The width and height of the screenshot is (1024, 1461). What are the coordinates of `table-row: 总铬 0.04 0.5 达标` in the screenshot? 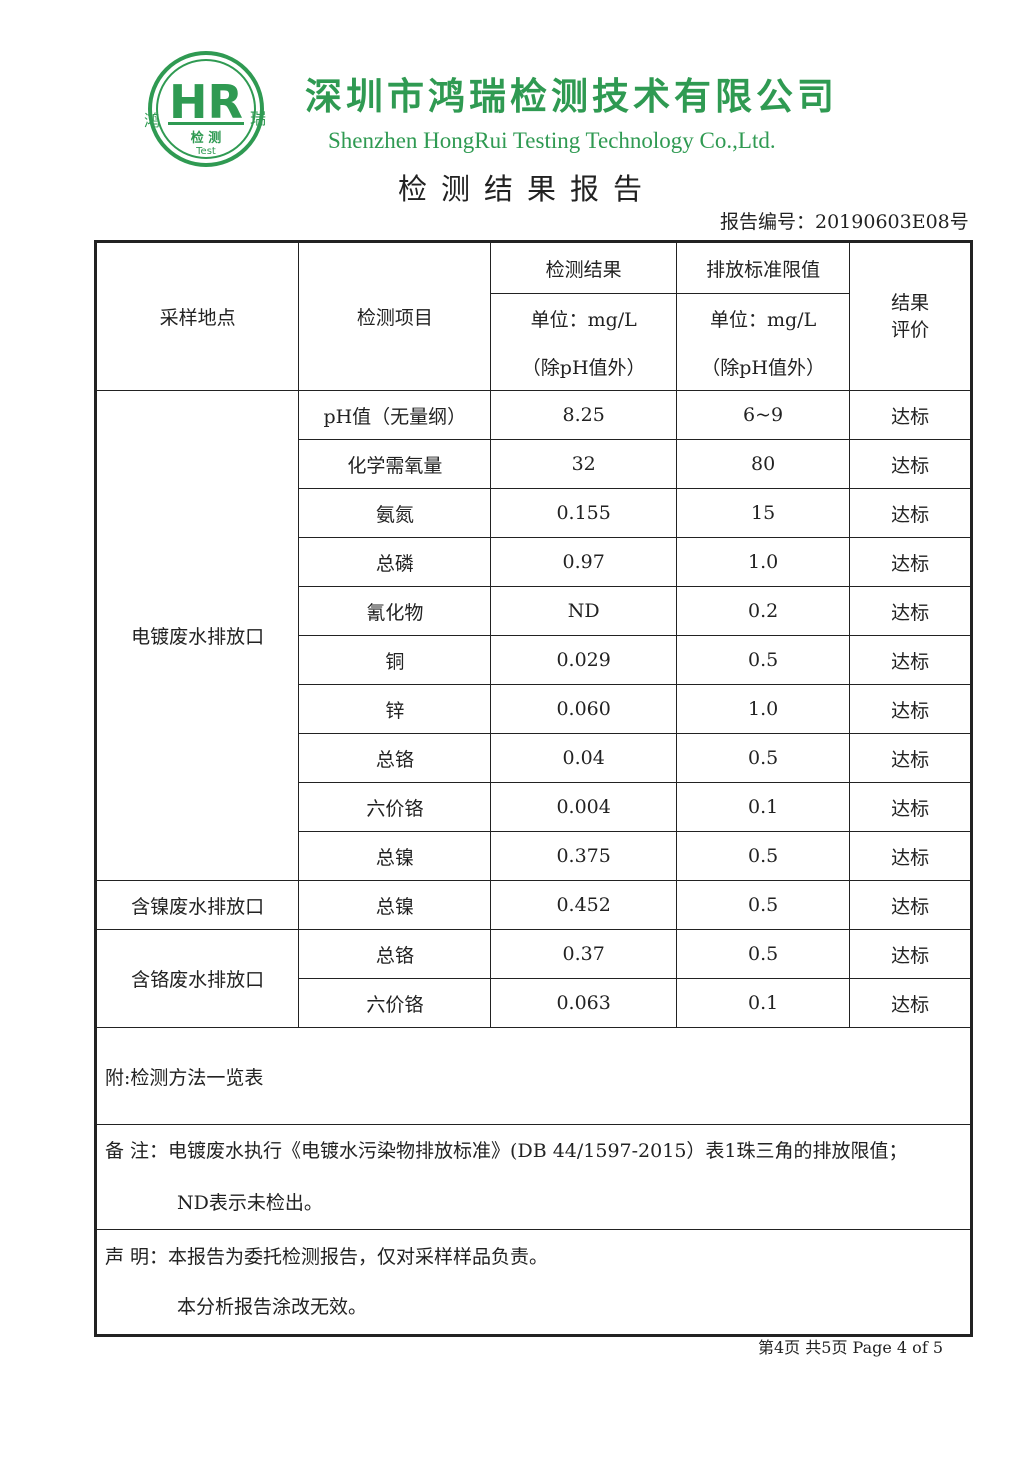 It's located at (534, 758).